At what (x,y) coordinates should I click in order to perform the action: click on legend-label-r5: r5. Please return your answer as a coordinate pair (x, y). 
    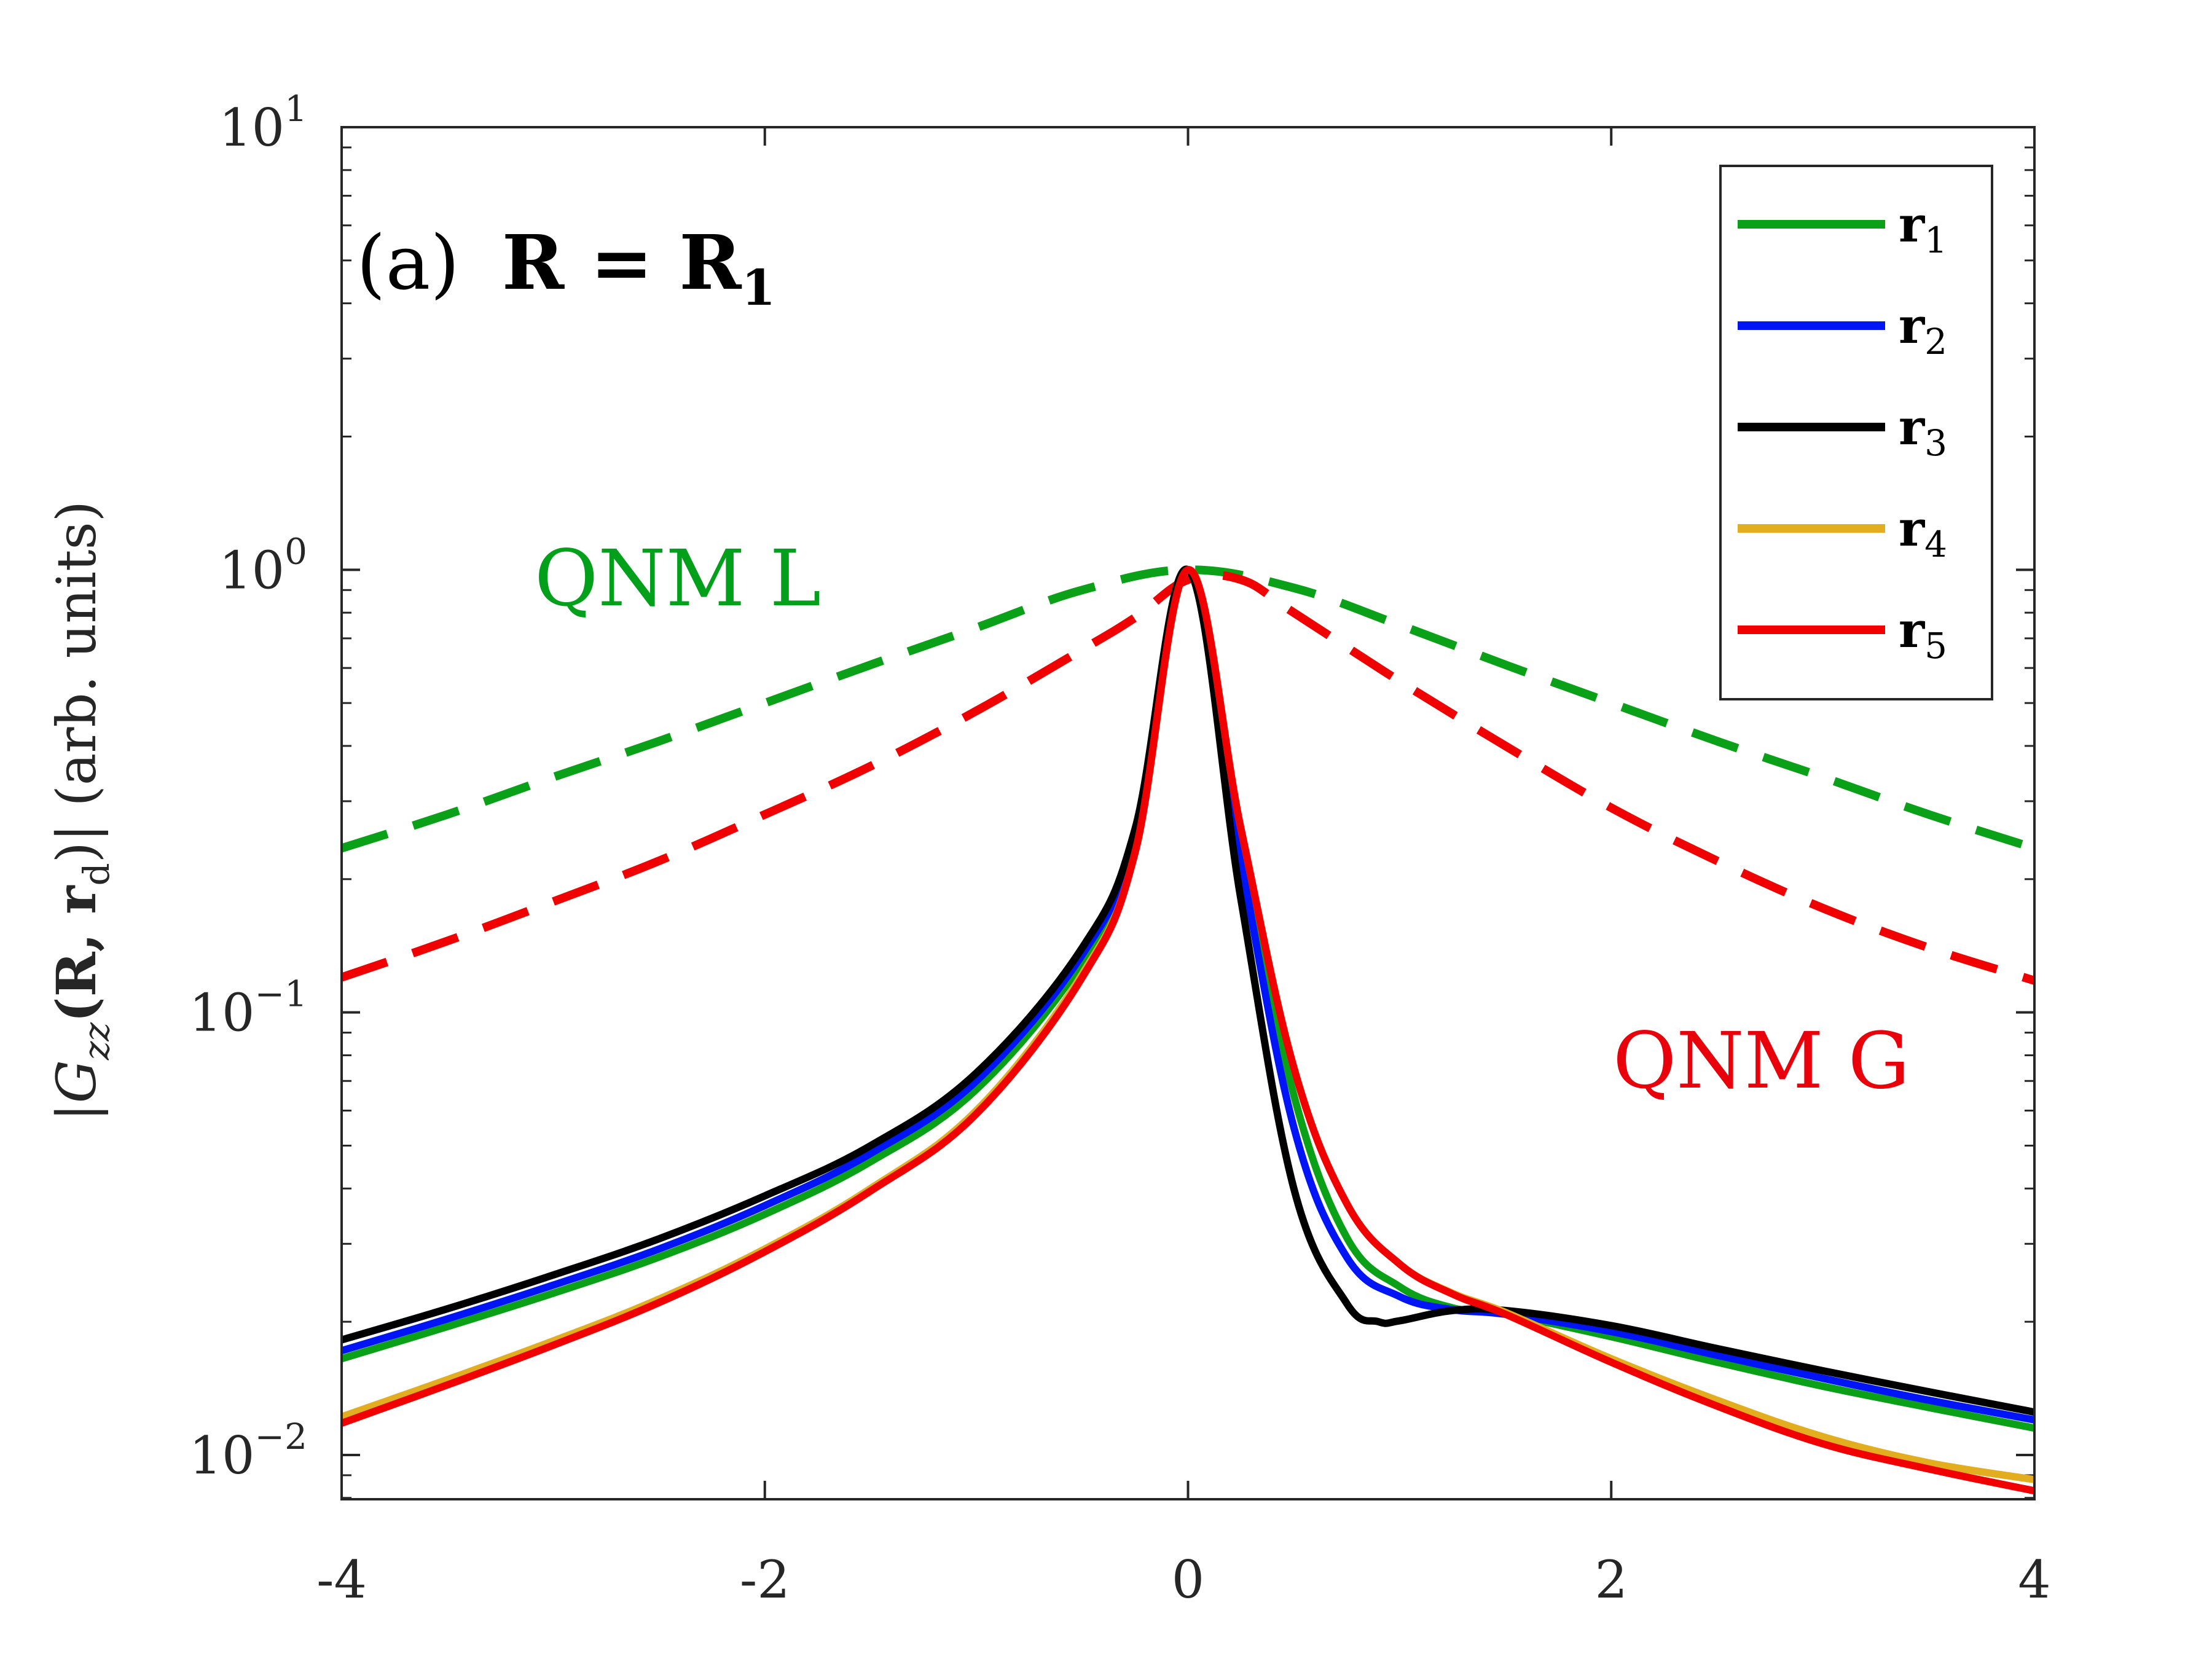
    Looking at the image, I should click on (1923, 634).